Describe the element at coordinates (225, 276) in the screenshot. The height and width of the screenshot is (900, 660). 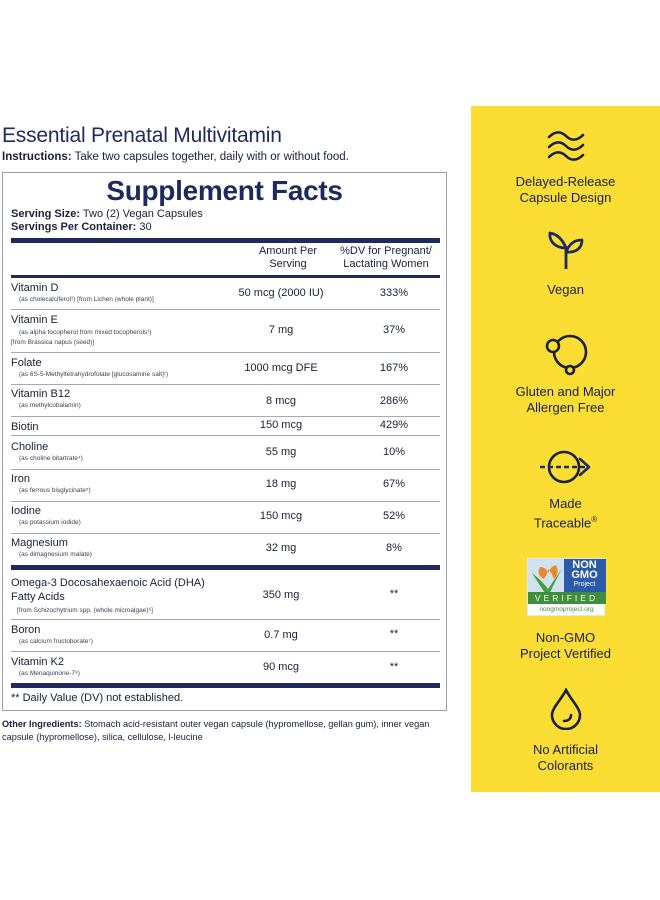
I see `divider-medium` at that location.